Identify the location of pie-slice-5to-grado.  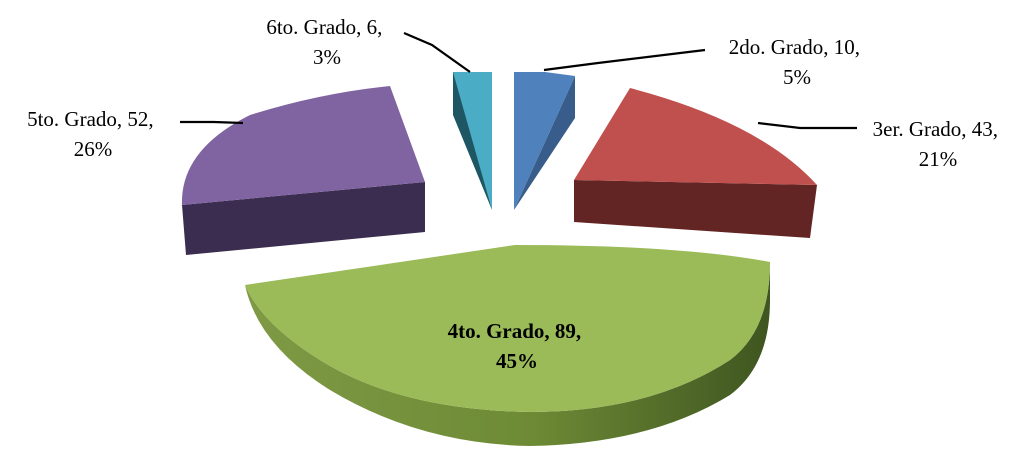
(303, 170).